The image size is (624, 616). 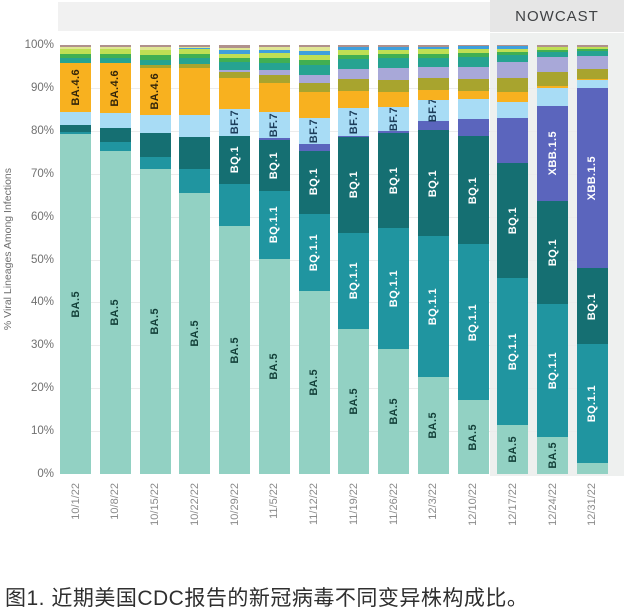 I want to click on segment-other_pale, so click(x=155, y=49).